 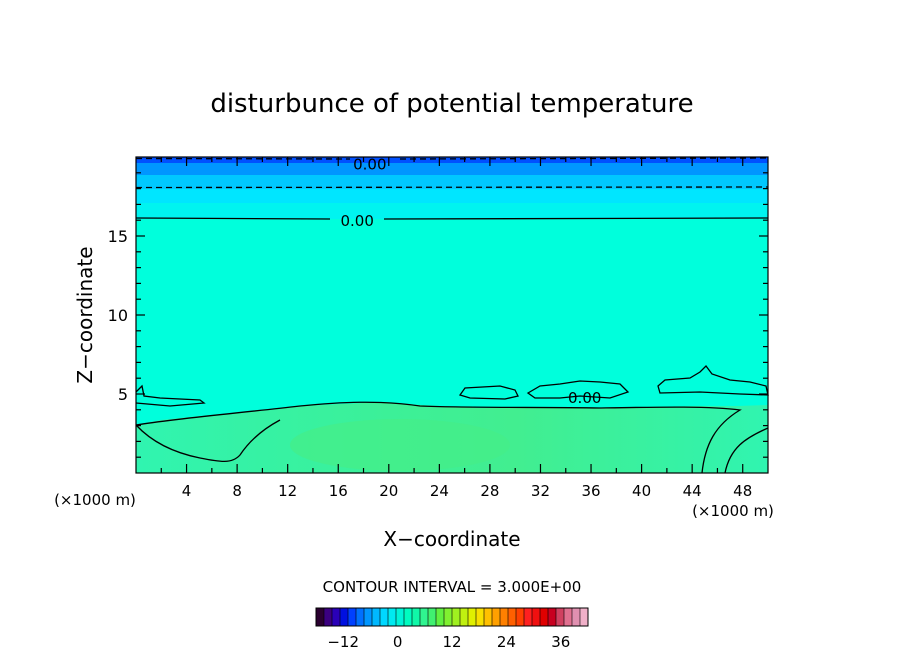 What do you see at coordinates (489, 491) in the screenshot?
I see `x-tick-label: 28` at bounding box center [489, 491].